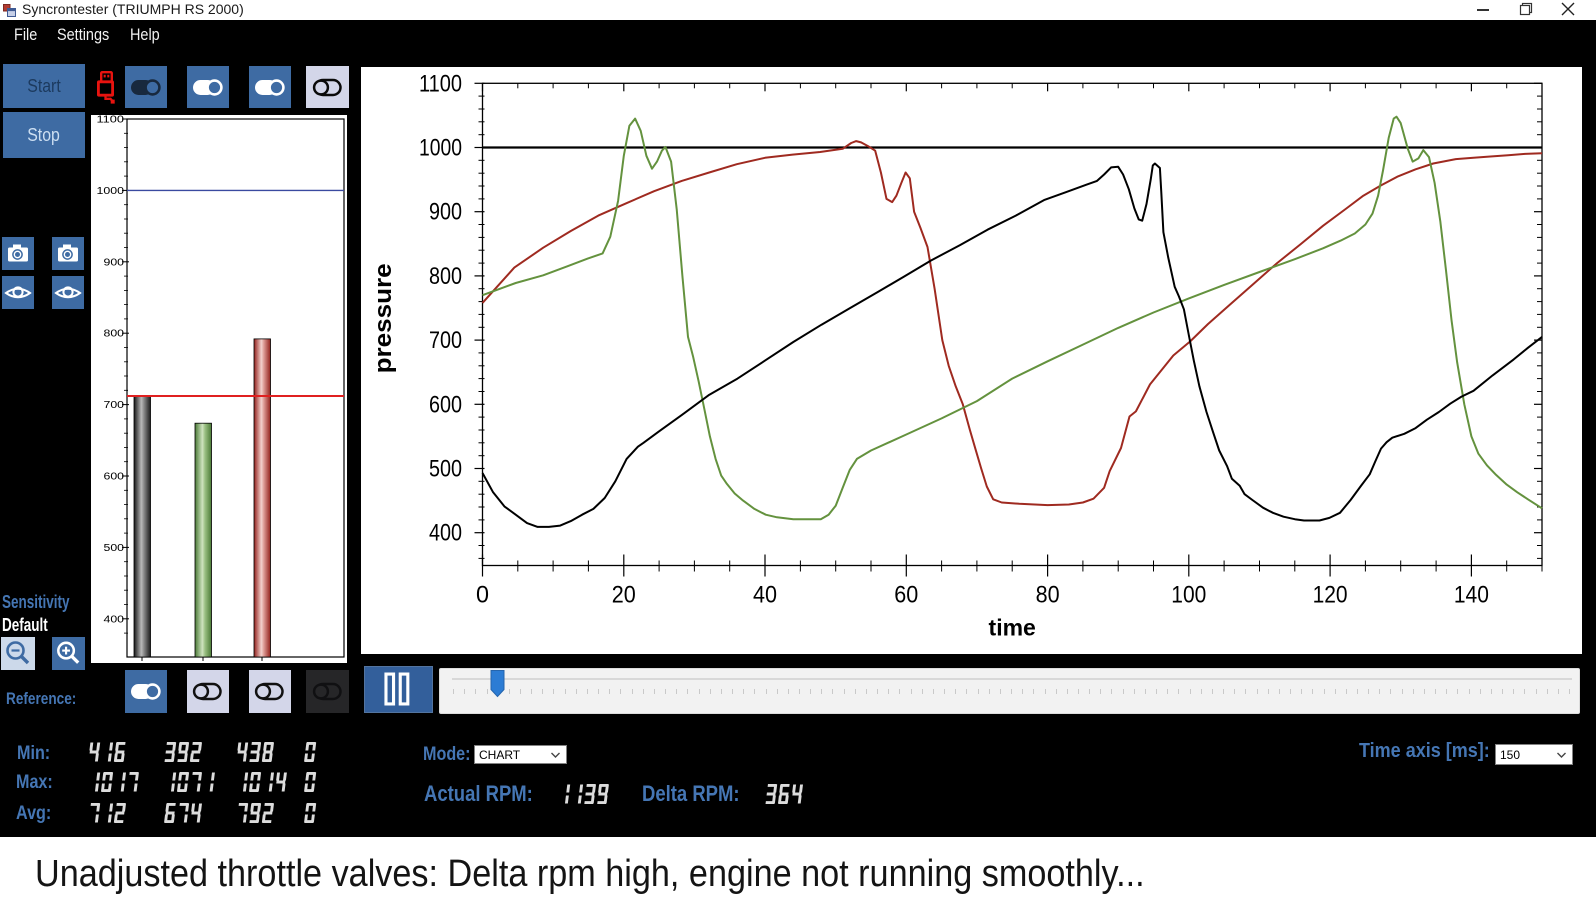  What do you see at coordinates (906, 595) in the screenshot?
I see `svg-text: 60` at bounding box center [906, 595].